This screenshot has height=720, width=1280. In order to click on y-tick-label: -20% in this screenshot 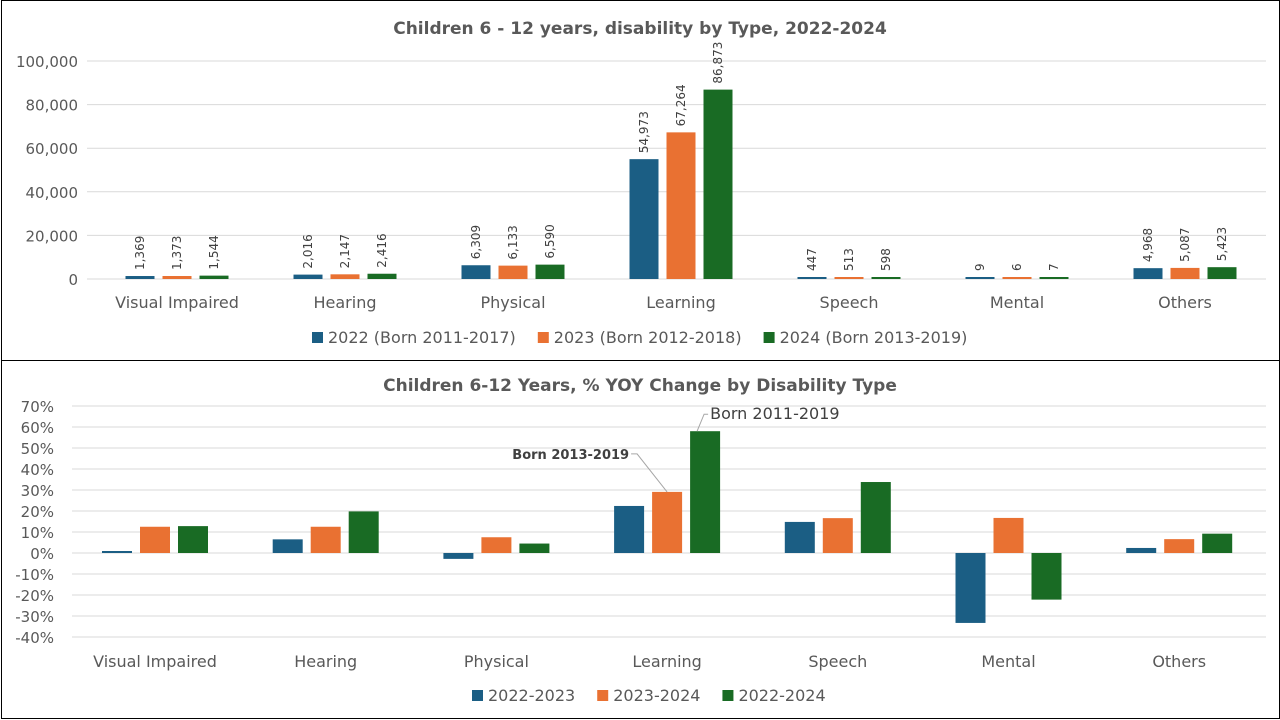, I will do `click(34, 596)`.